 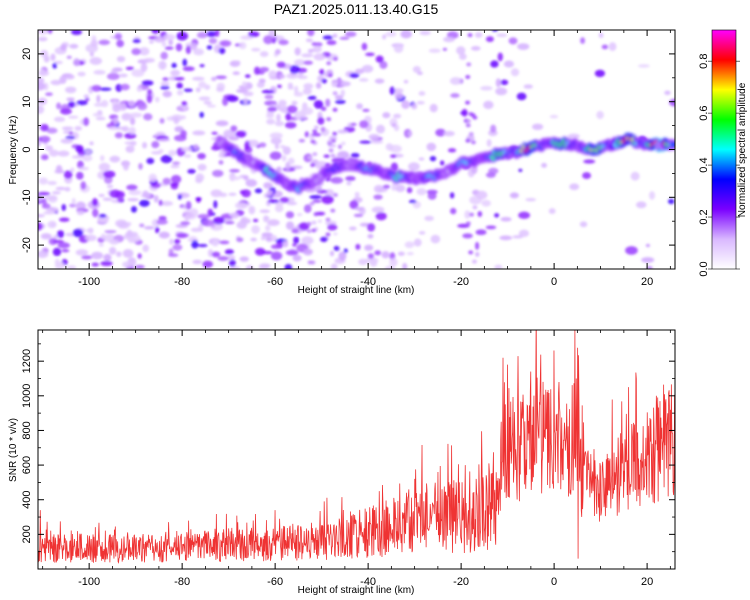 What do you see at coordinates (461, 582) in the screenshot?
I see `snr-x-tick-label: -20` at bounding box center [461, 582].